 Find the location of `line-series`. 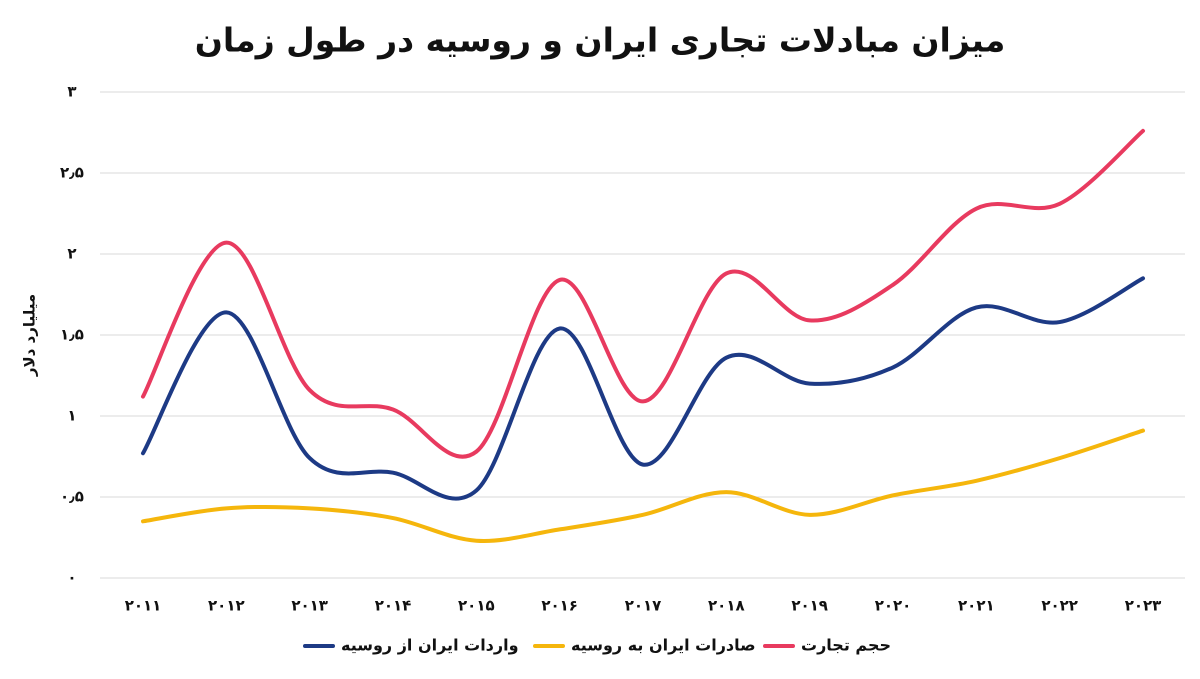

line-series is located at coordinates (643, 485).